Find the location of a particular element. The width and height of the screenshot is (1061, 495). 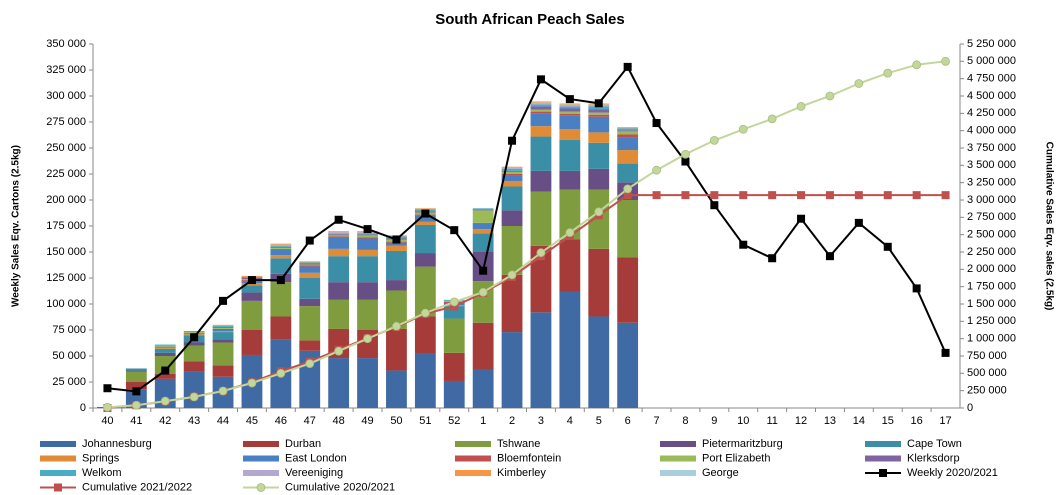

y2-tick-label: 250 000 is located at coordinates (987, 391).